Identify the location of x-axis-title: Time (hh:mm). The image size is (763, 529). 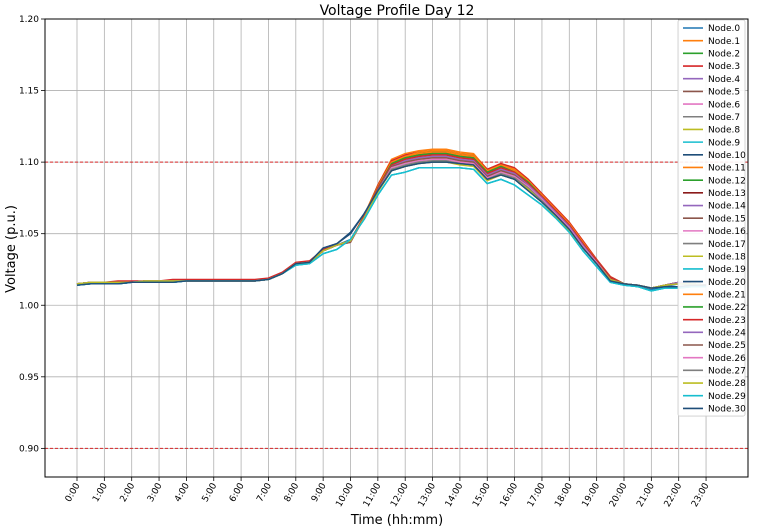
(396, 520).